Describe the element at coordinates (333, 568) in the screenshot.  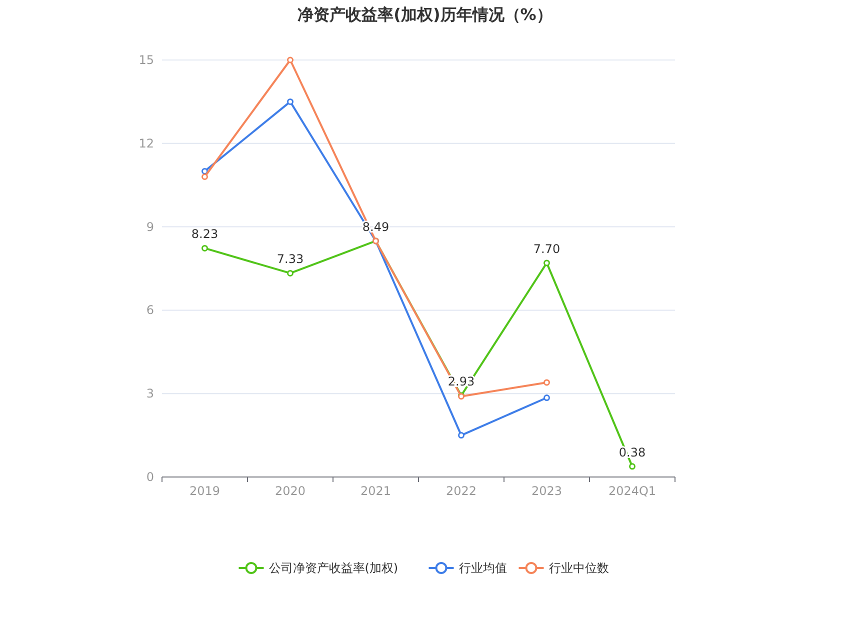
I see `legend-label: 公司净资产收益率(加权)` at that location.